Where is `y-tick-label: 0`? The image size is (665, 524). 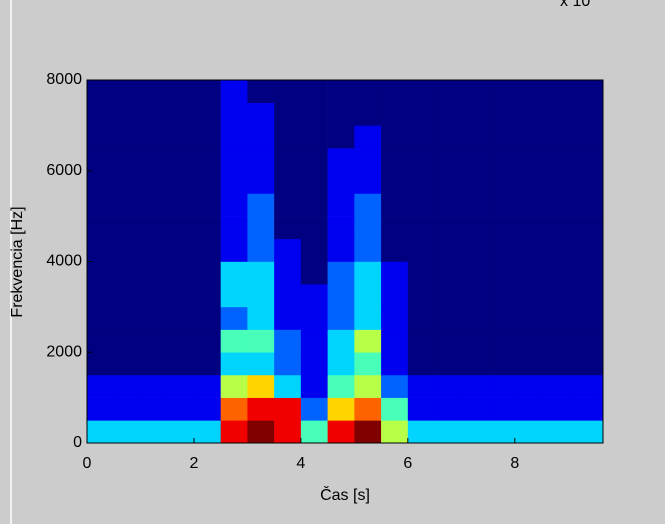 y-tick-label: 0 is located at coordinates (77, 442).